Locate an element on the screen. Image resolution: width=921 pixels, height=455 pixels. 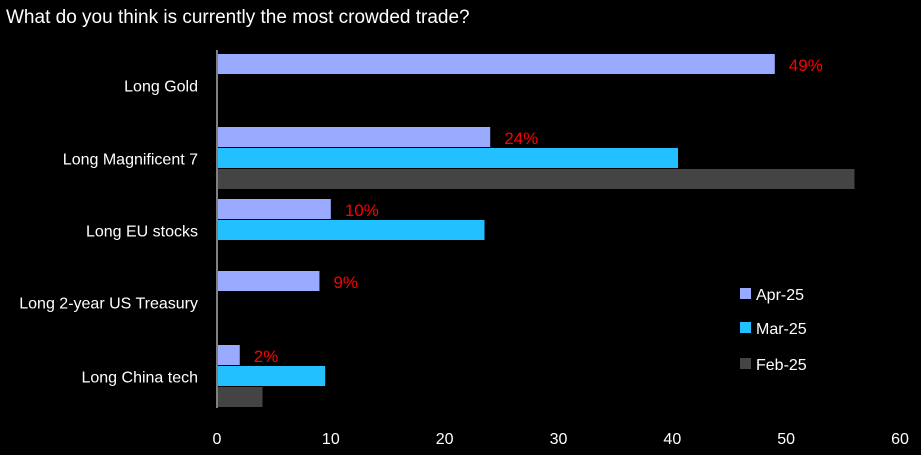
category-label: Long 2-year US Treasury is located at coordinates (108, 304).